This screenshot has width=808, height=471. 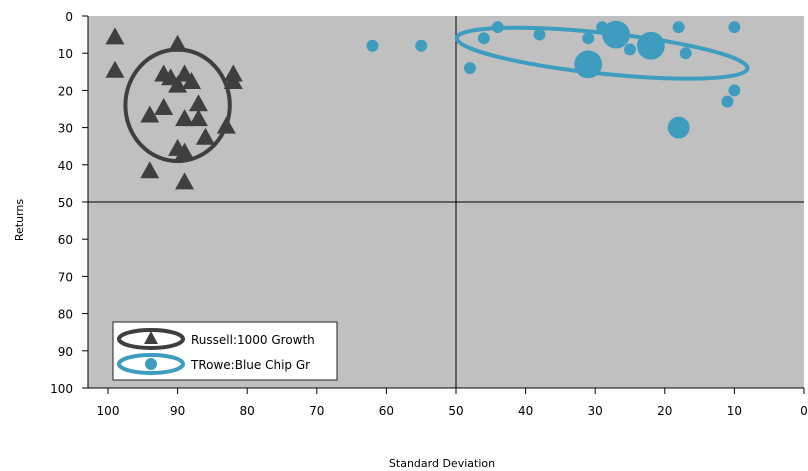 What do you see at coordinates (442, 463) in the screenshot?
I see `x-axis-title: Standard Deviation` at bounding box center [442, 463].